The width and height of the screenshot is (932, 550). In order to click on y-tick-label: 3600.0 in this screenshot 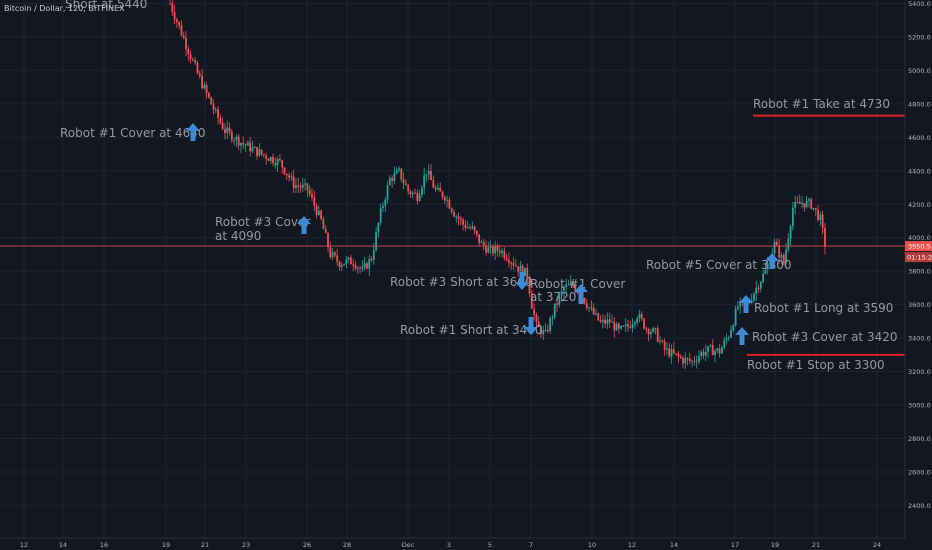, I will do `click(919, 305)`.